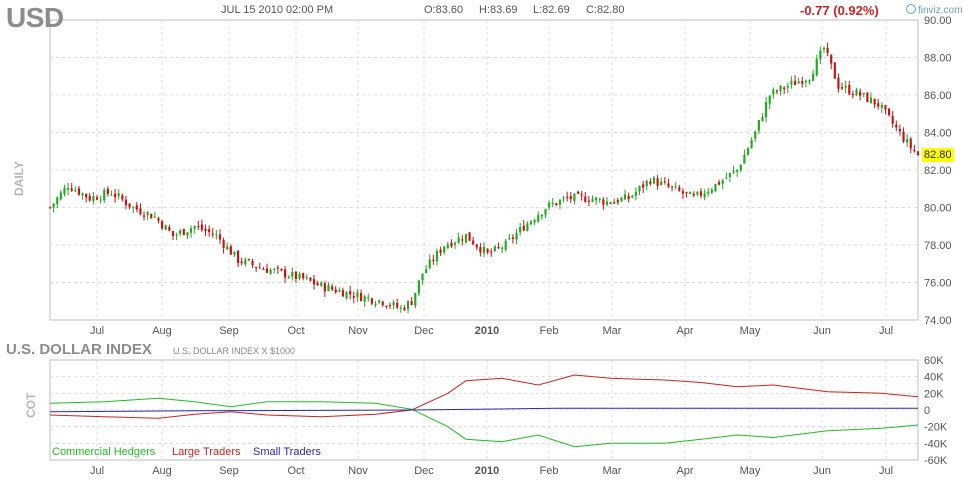  What do you see at coordinates (934, 361) in the screenshot?
I see `cot-y-tick-label: 60K` at bounding box center [934, 361].